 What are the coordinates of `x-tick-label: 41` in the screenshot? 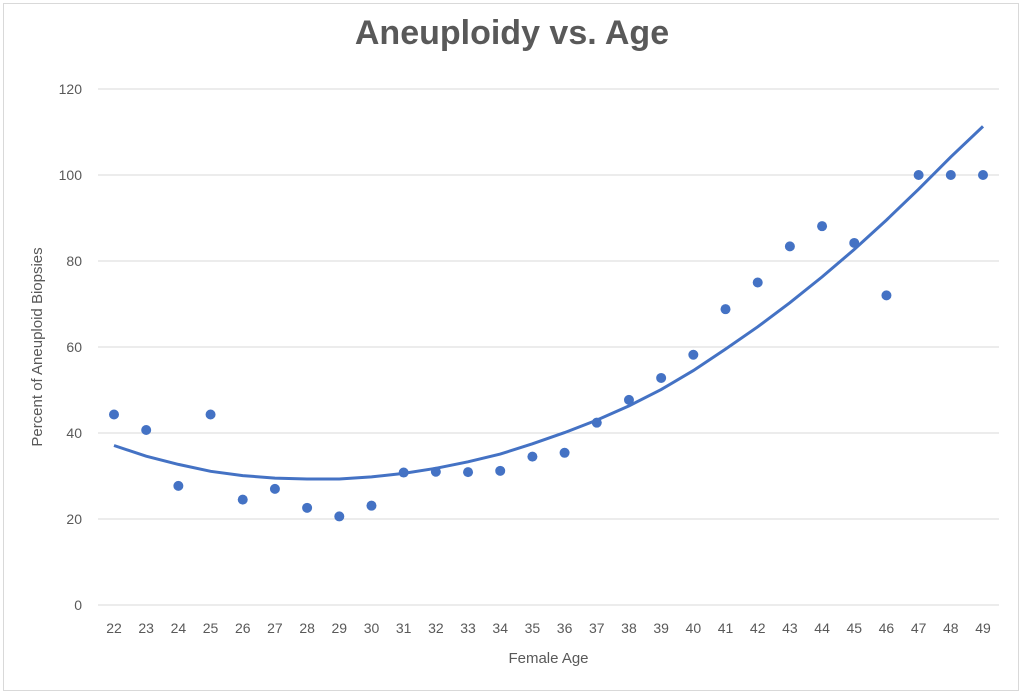 It's located at (726, 628).